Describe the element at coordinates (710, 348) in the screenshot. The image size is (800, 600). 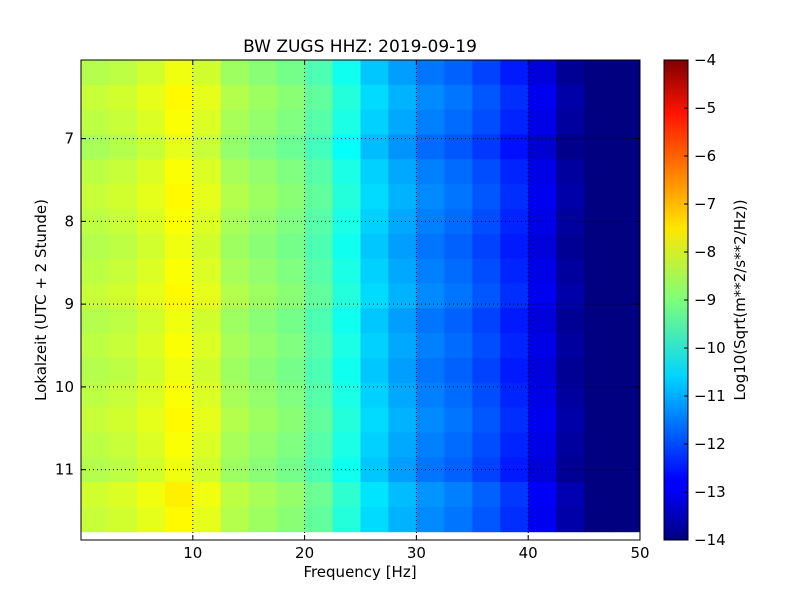
I see `colorbar-tick-label: −10` at that location.